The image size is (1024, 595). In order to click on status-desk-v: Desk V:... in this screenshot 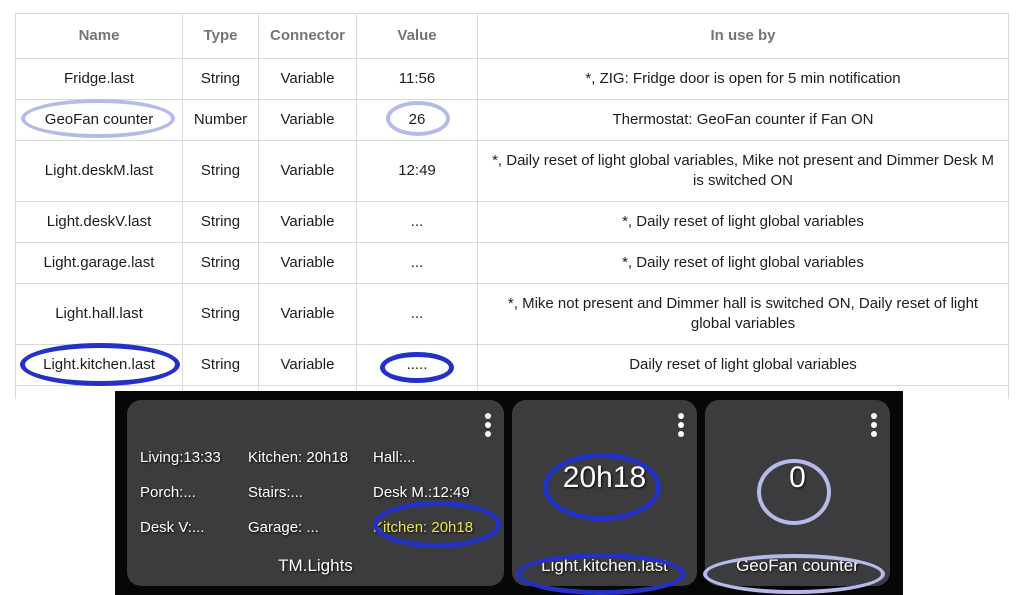, I will do `click(172, 527)`.